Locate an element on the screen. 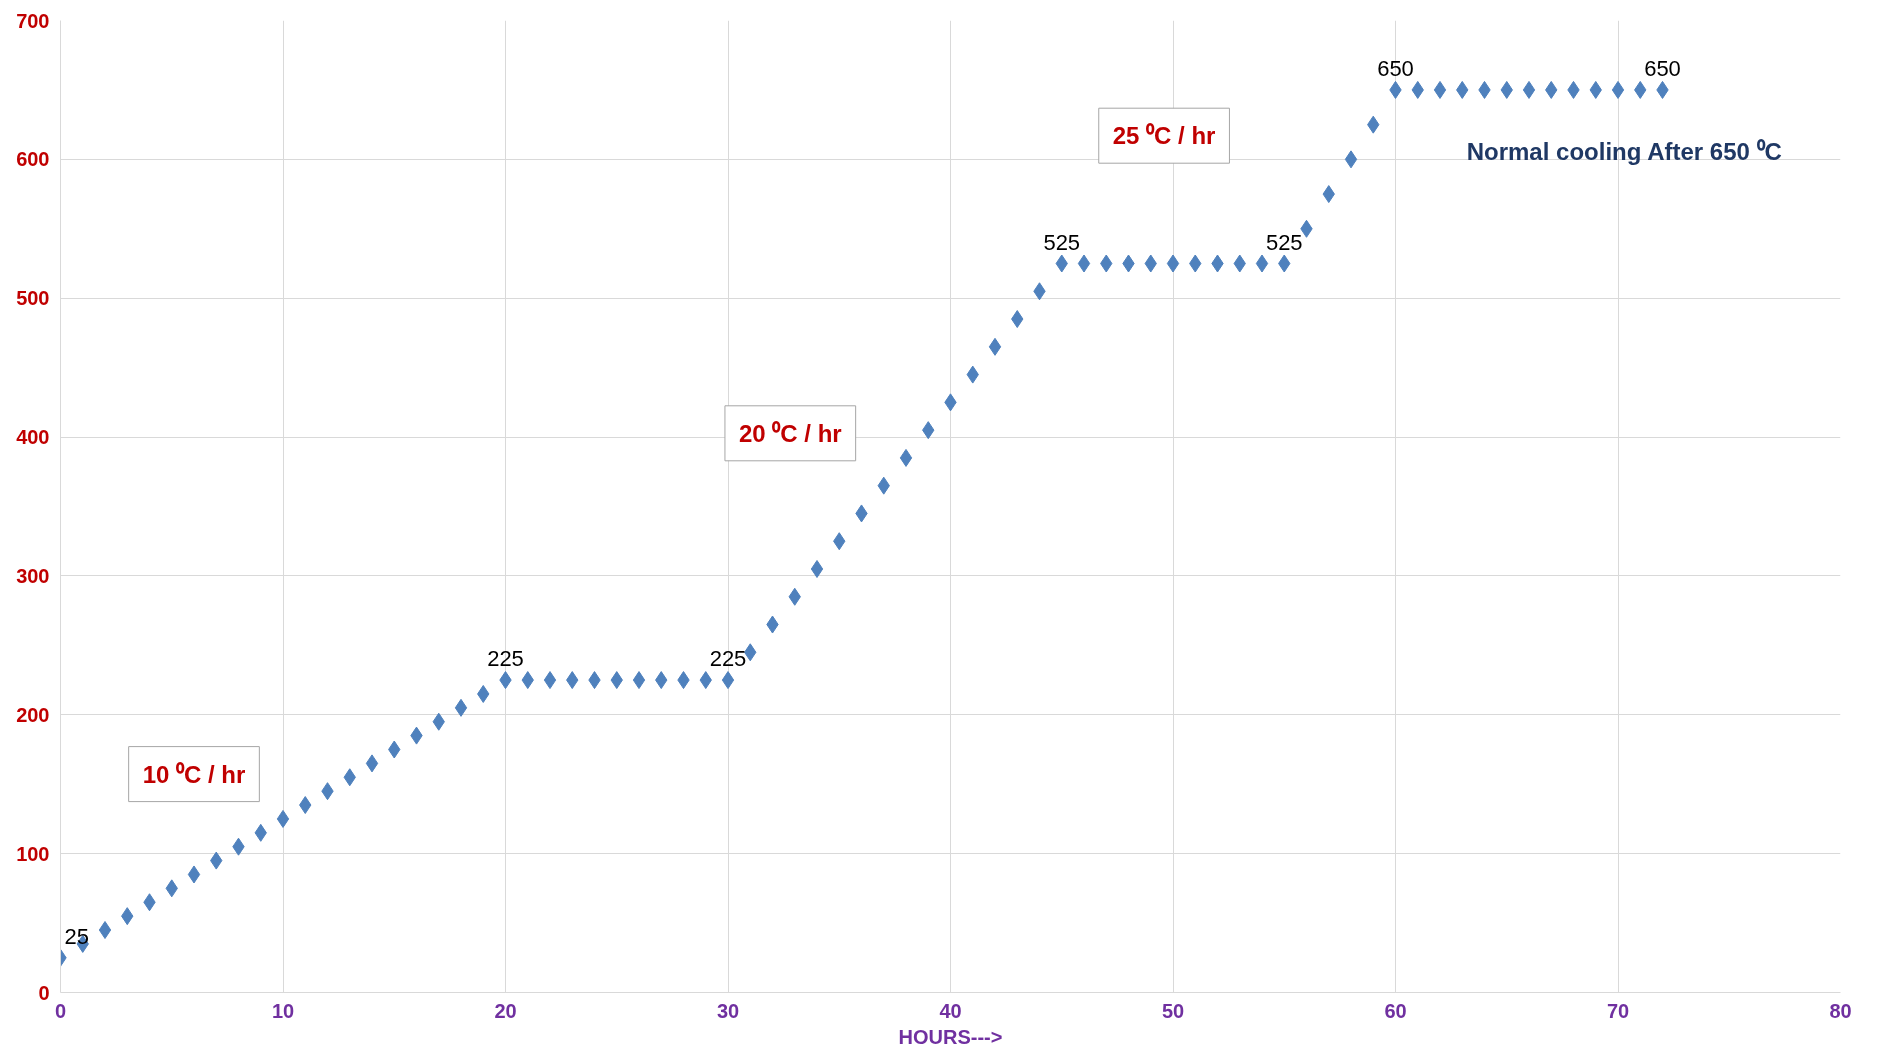 Image resolution: width=1894 pixels, height=1061 pixels. x-tick-label: 60 is located at coordinates (1395, 1010).